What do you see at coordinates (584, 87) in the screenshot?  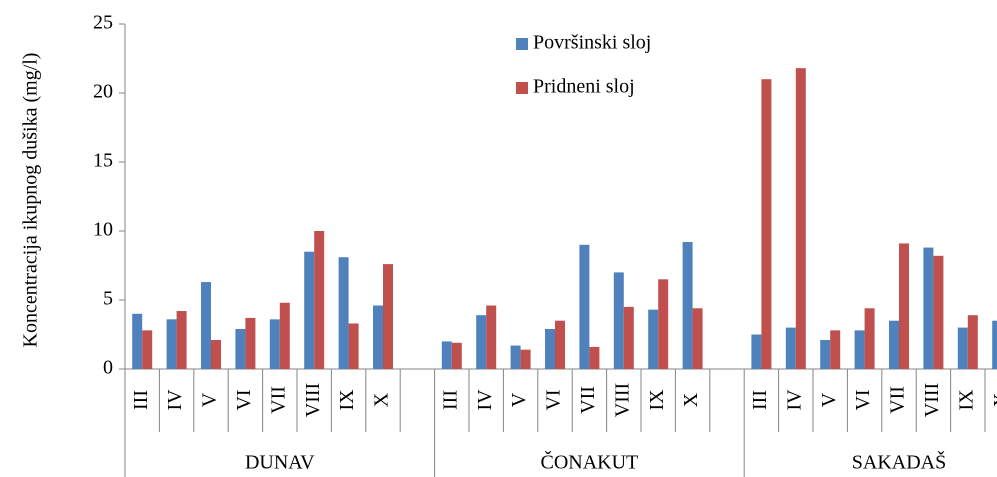 I see `legend-label: Pridneni sloj` at bounding box center [584, 87].